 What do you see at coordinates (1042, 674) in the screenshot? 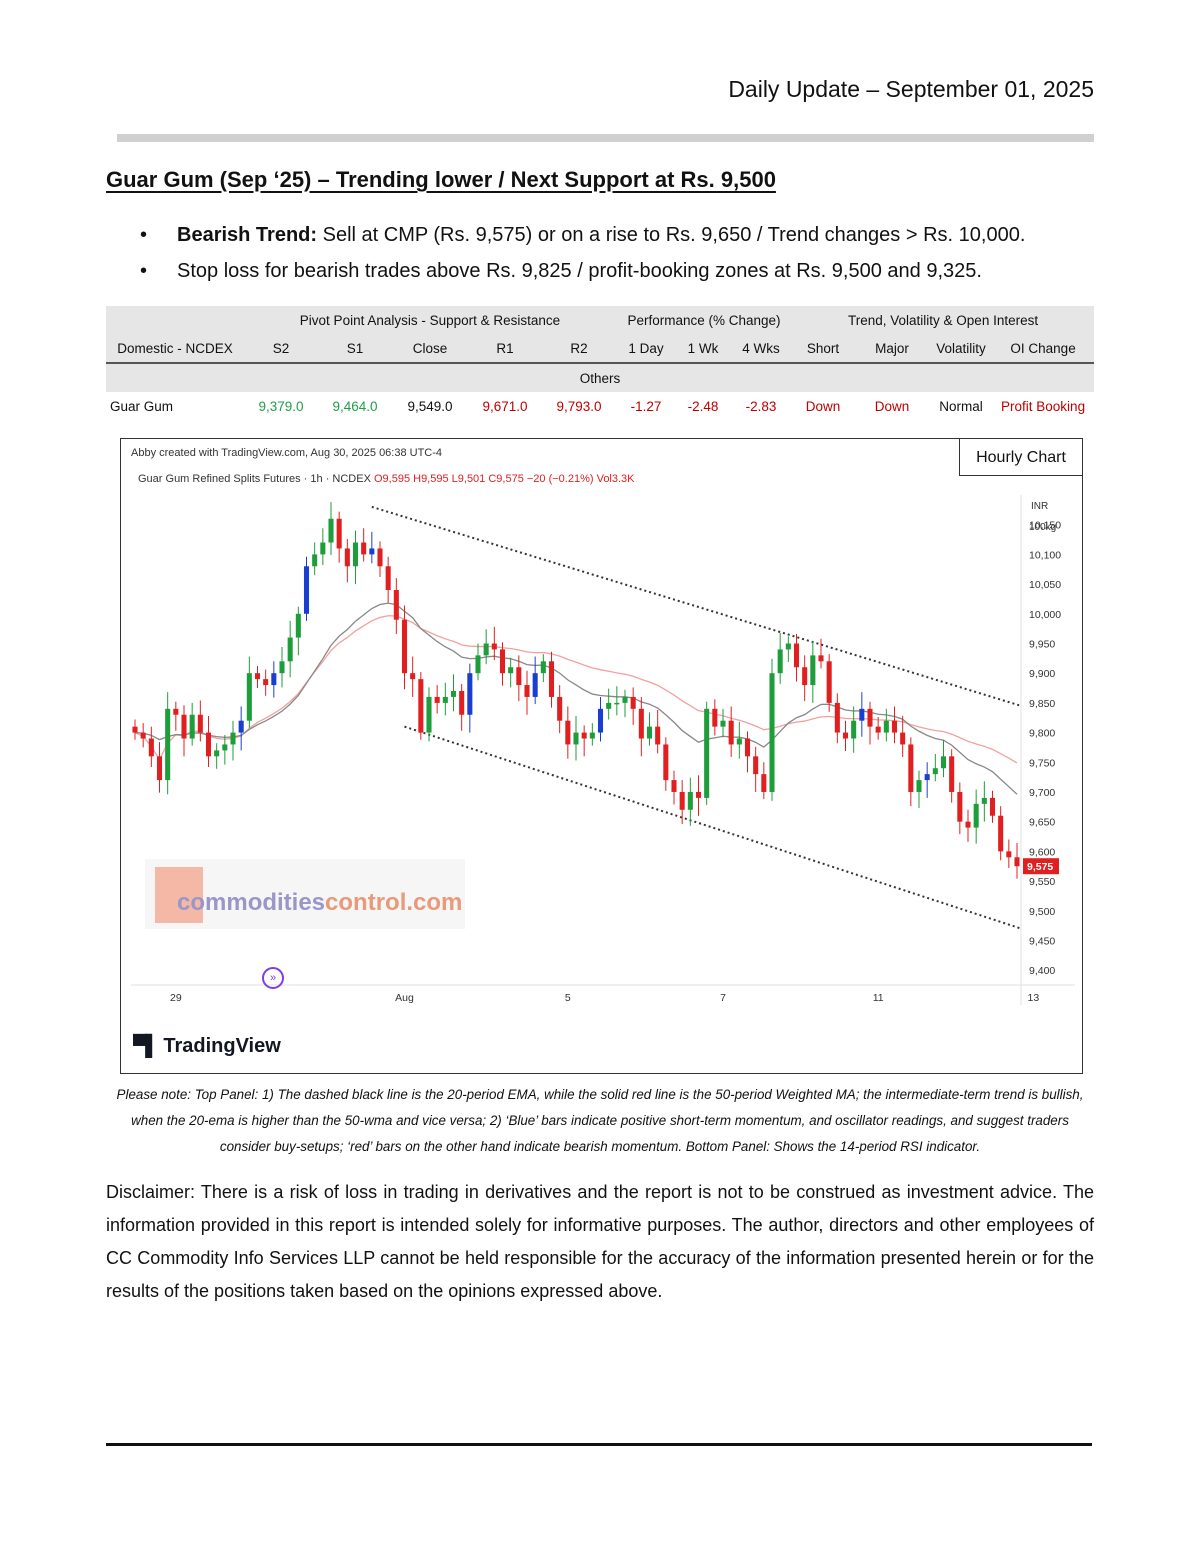
I see `y-tick-label: 9,900` at bounding box center [1042, 674].